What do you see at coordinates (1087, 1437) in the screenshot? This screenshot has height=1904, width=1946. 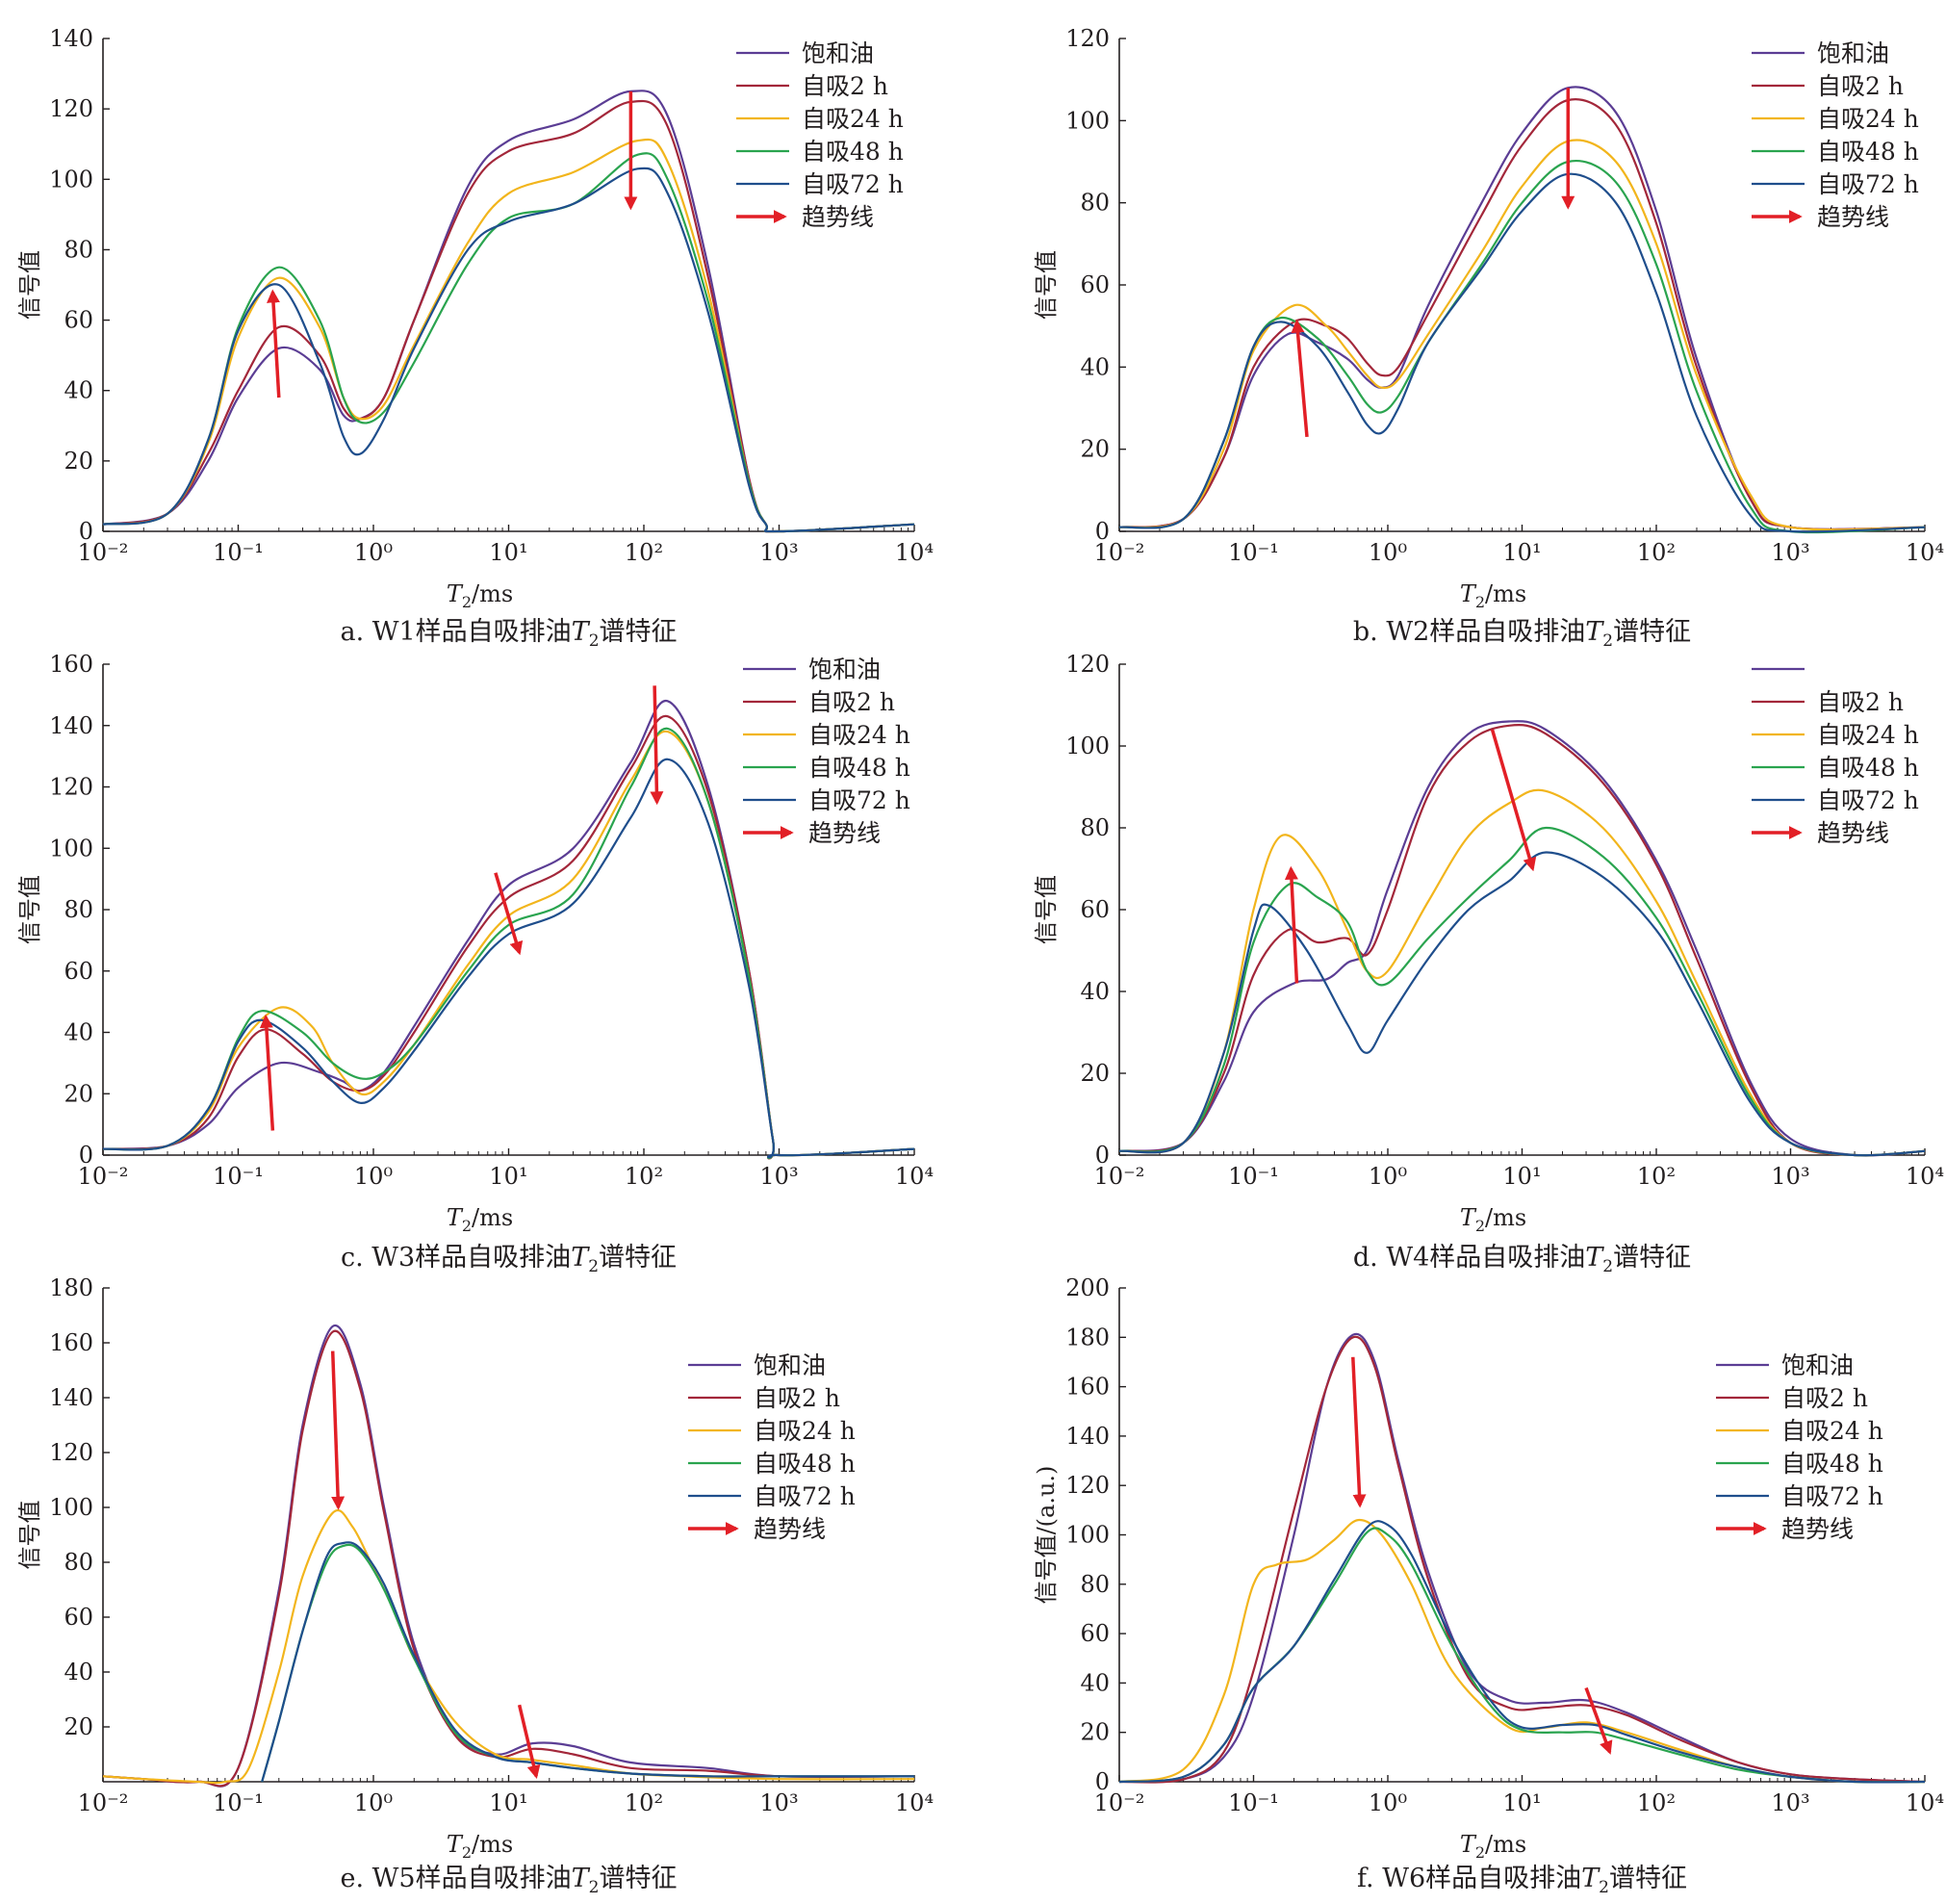 I see `y-tick-label: 140` at bounding box center [1087, 1437].